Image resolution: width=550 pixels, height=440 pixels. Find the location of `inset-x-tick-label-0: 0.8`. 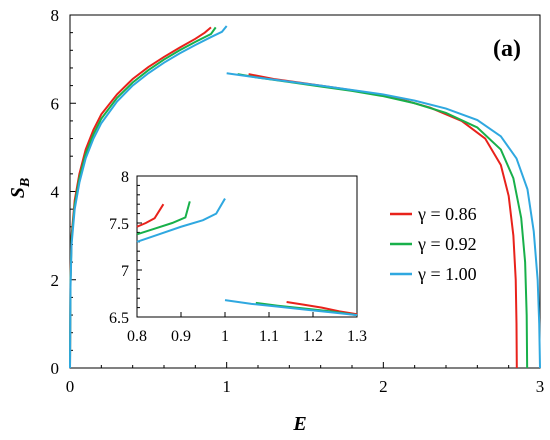

inset-x-tick-label-0: 0.8 is located at coordinates (137, 336).